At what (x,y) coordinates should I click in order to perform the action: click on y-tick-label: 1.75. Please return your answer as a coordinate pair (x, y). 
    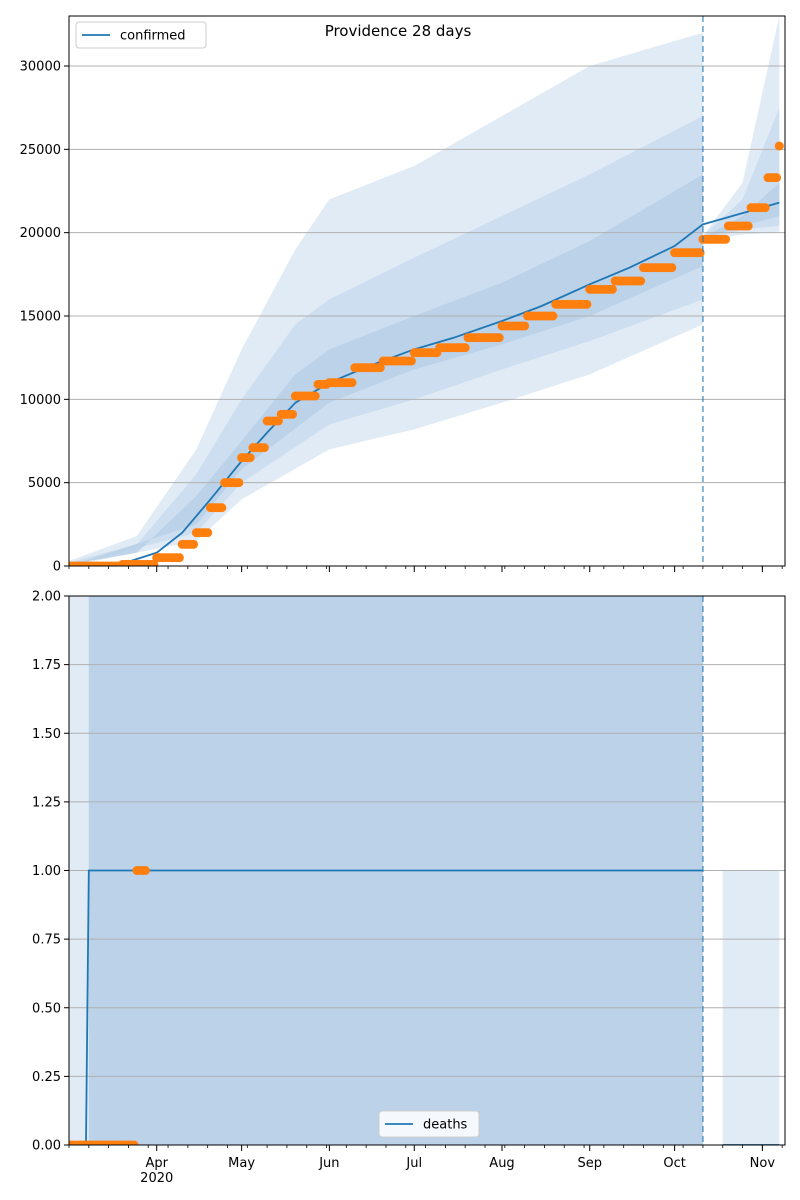
    Looking at the image, I should click on (46, 665).